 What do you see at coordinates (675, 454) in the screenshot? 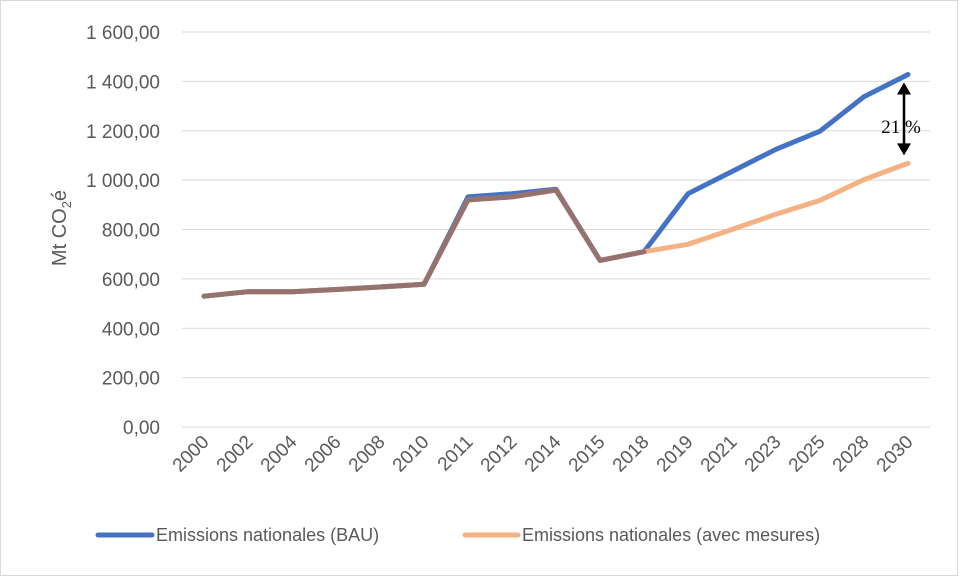
I see `x-tick-label: 2019` at bounding box center [675, 454].